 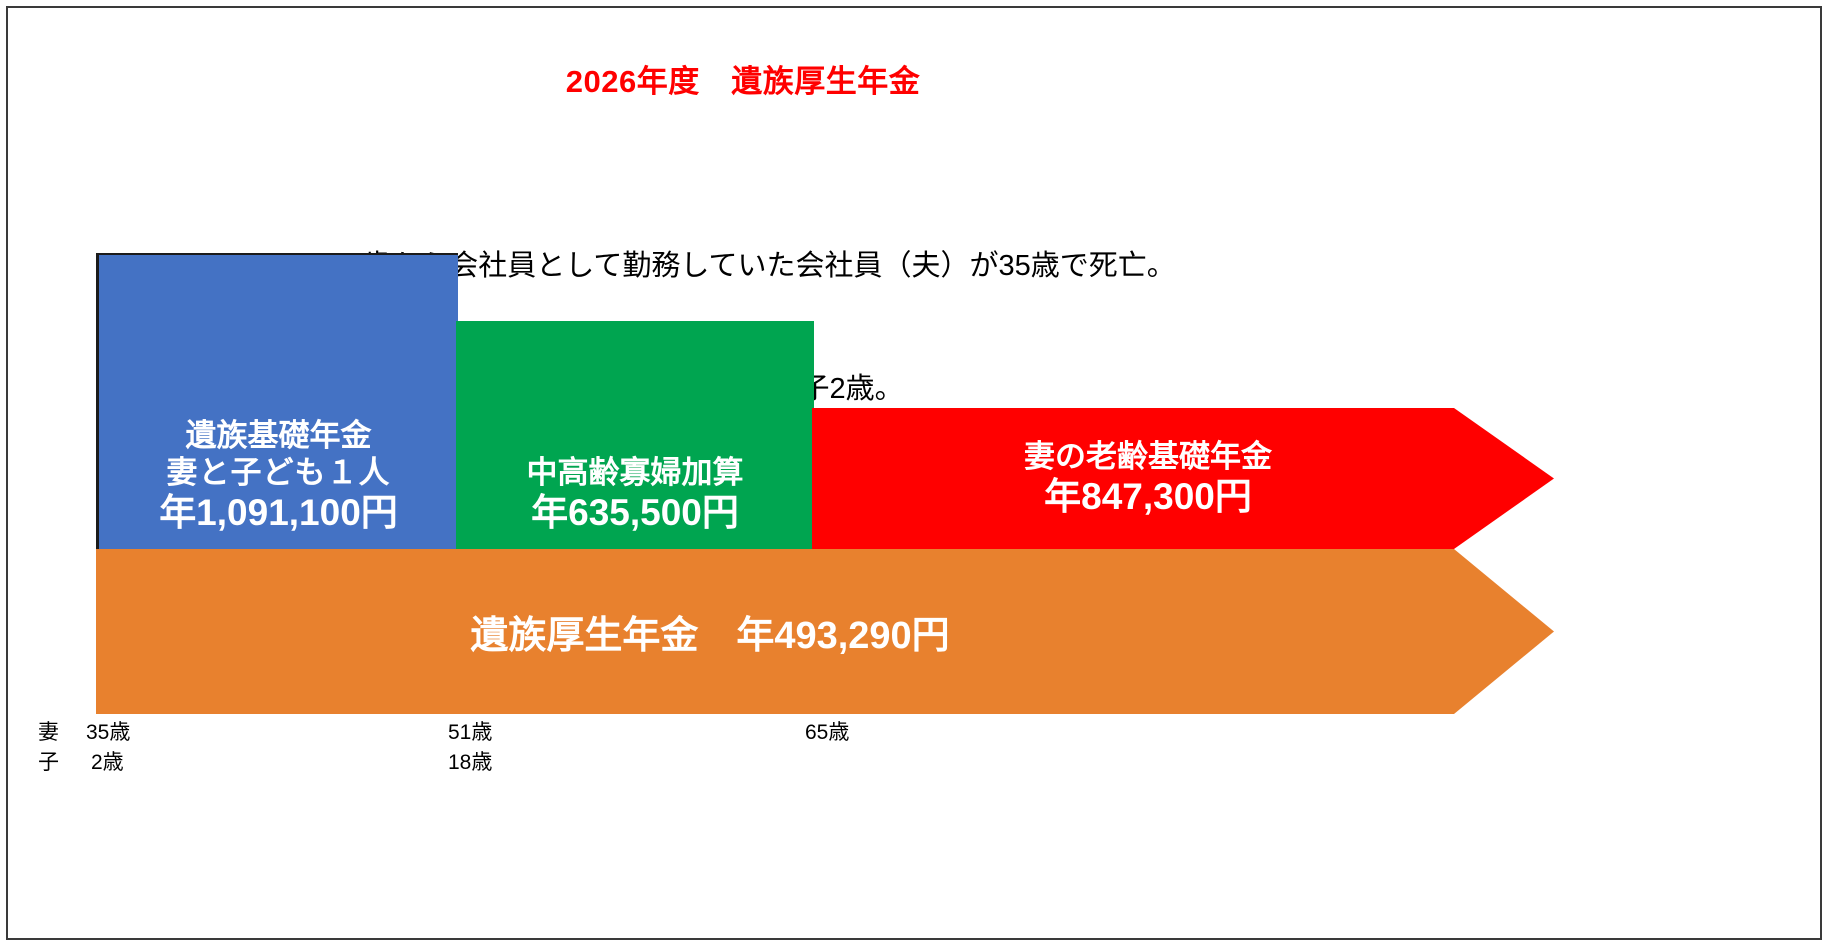 I want to click on axis-wife-key: 妻, so click(x=48, y=732).